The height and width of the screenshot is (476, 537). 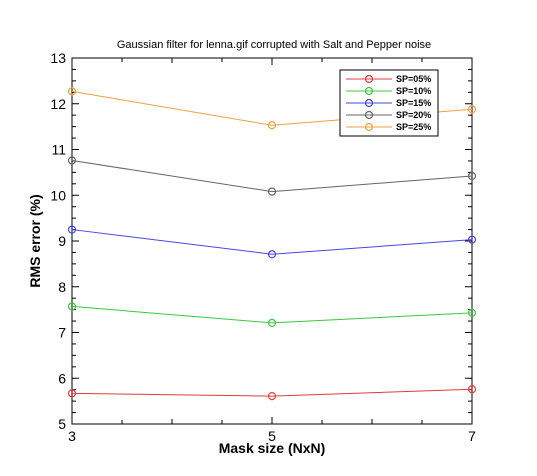 I want to click on y-tick-label: 12, so click(x=58, y=104).